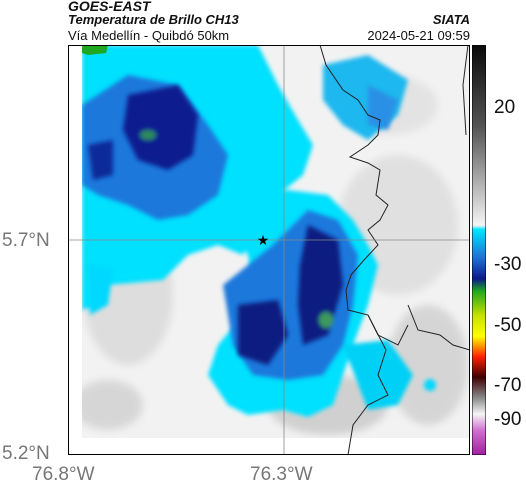 Image resolution: width=526 pixels, height=491 pixels. What do you see at coordinates (149, 35) in the screenshot?
I see `region-subtitle: Vía Medellín - Quibdó 50km` at bounding box center [149, 35].